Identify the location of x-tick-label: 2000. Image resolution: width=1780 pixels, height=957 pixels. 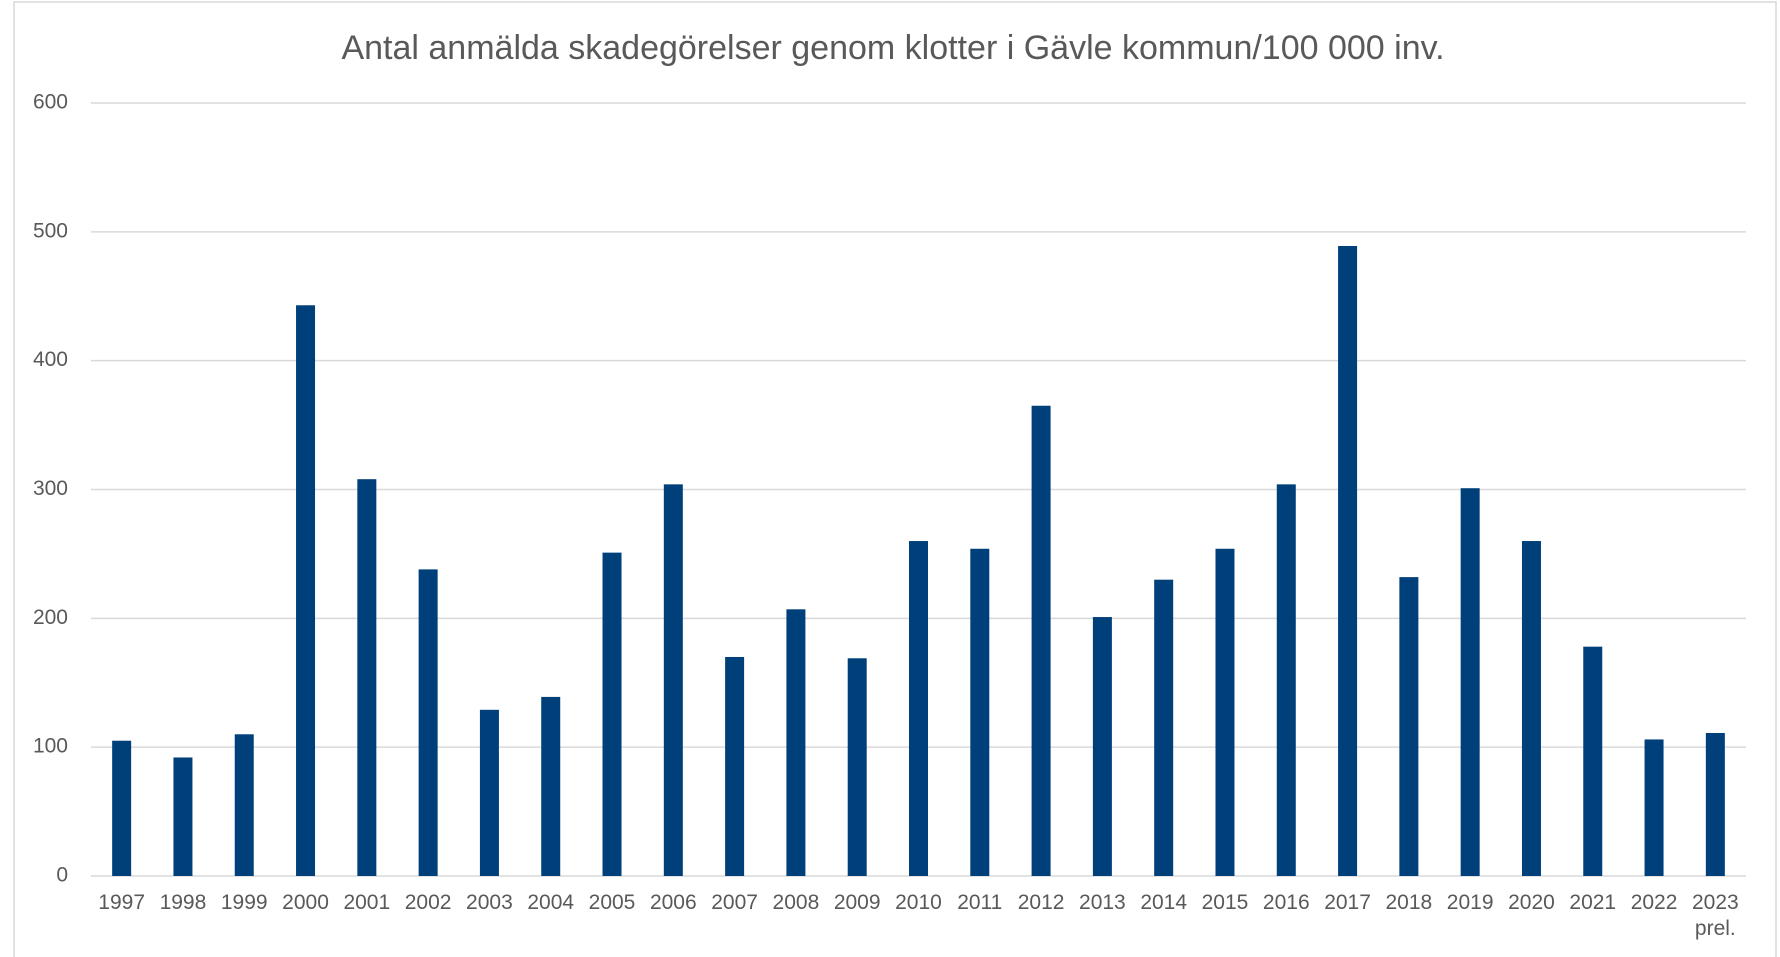
(305, 902).